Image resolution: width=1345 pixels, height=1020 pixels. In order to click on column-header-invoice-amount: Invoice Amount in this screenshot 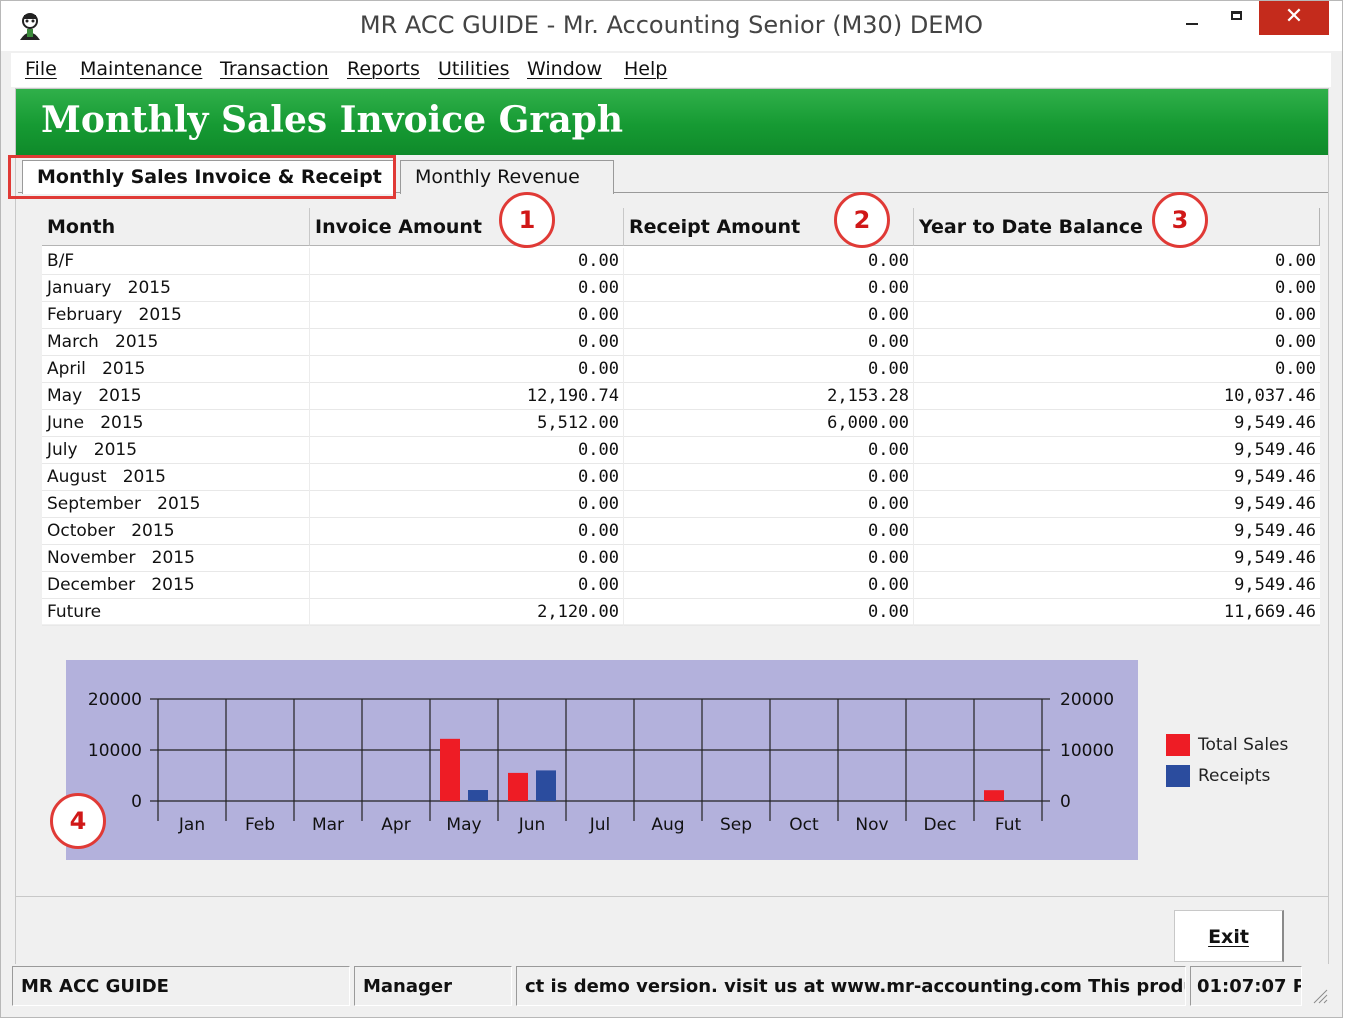, I will do `click(467, 227)`.